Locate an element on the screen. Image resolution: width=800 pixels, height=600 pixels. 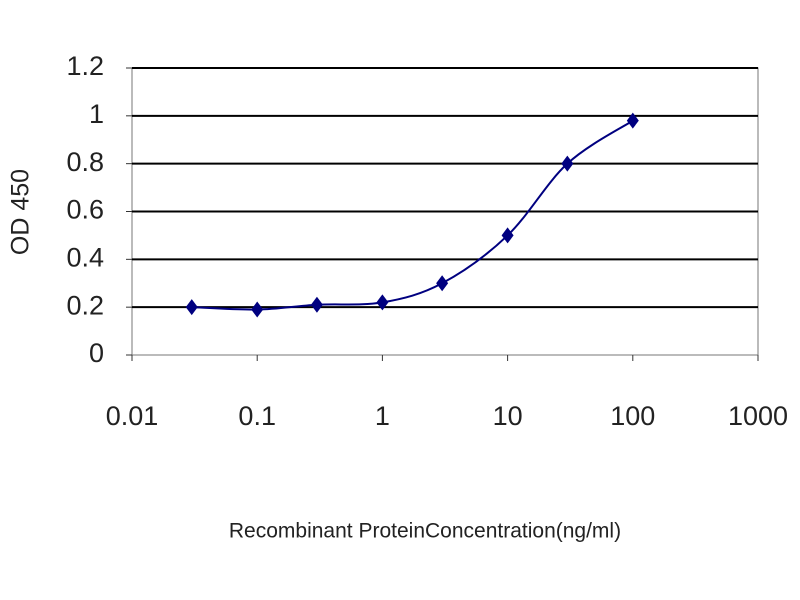
x-tick-label: 100 is located at coordinates (632, 416).